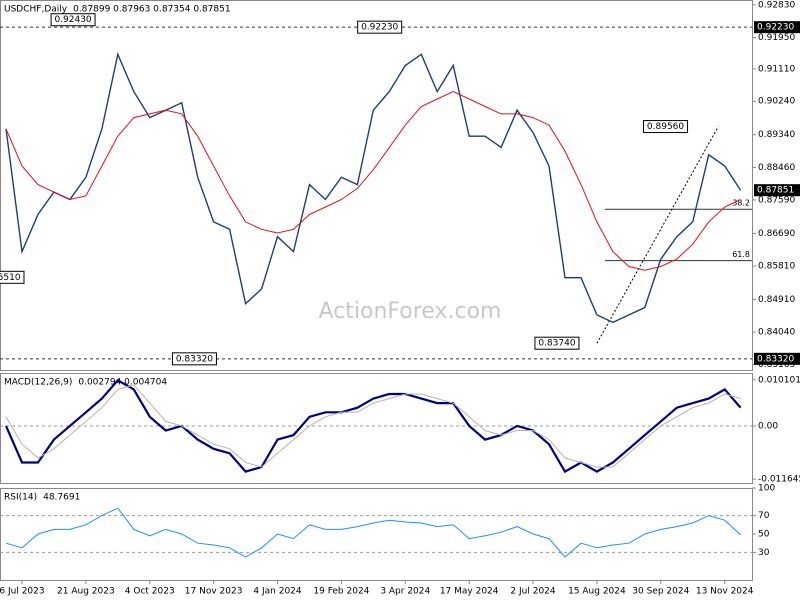 The image size is (800, 604). I want to click on annotation-label: 0.92230, so click(379, 28).